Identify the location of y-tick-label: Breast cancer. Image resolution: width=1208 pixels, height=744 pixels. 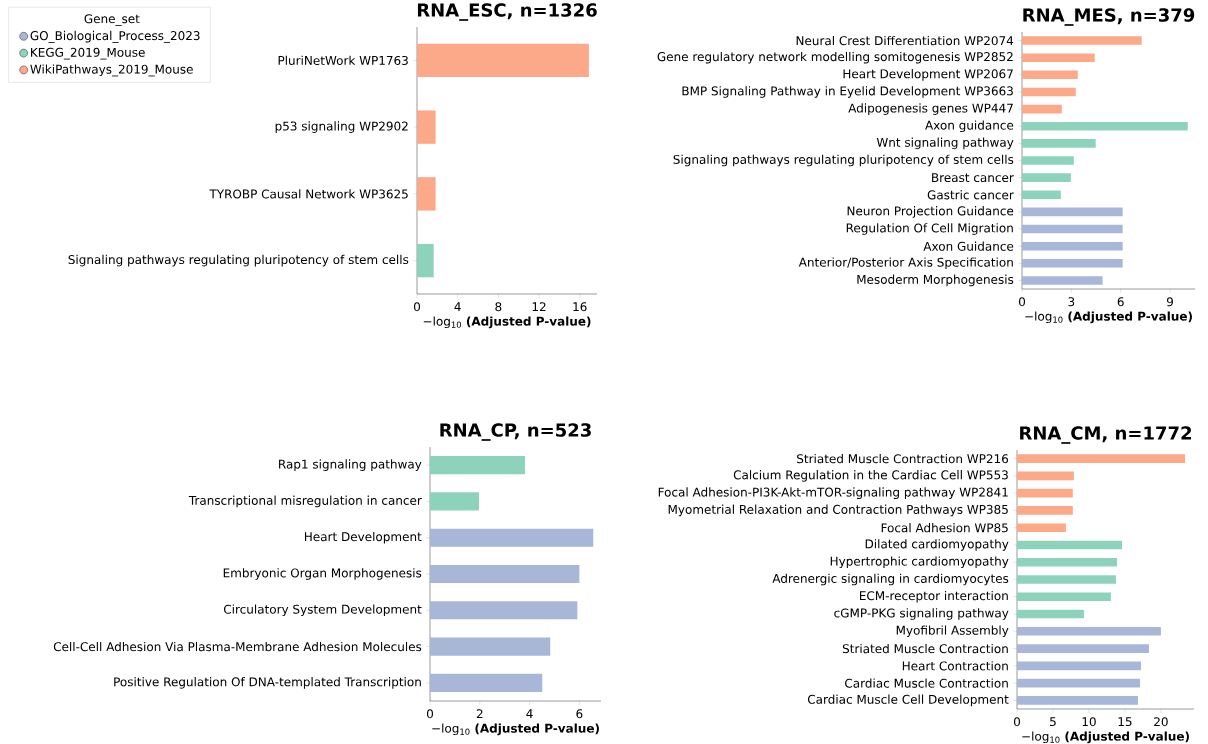
(973, 178).